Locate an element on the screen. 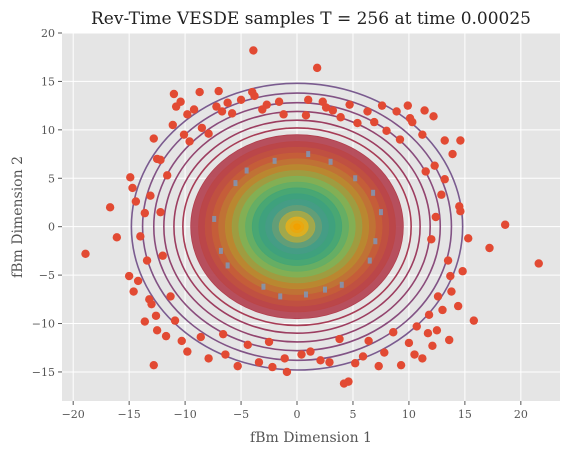 The height and width of the screenshot is (454, 570). y-tick-label: 15 is located at coordinates (48, 81).